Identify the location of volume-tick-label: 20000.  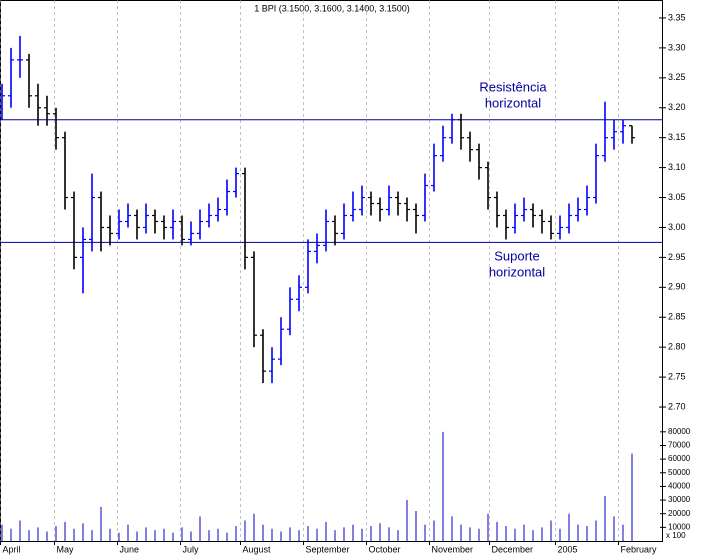
(679, 513).